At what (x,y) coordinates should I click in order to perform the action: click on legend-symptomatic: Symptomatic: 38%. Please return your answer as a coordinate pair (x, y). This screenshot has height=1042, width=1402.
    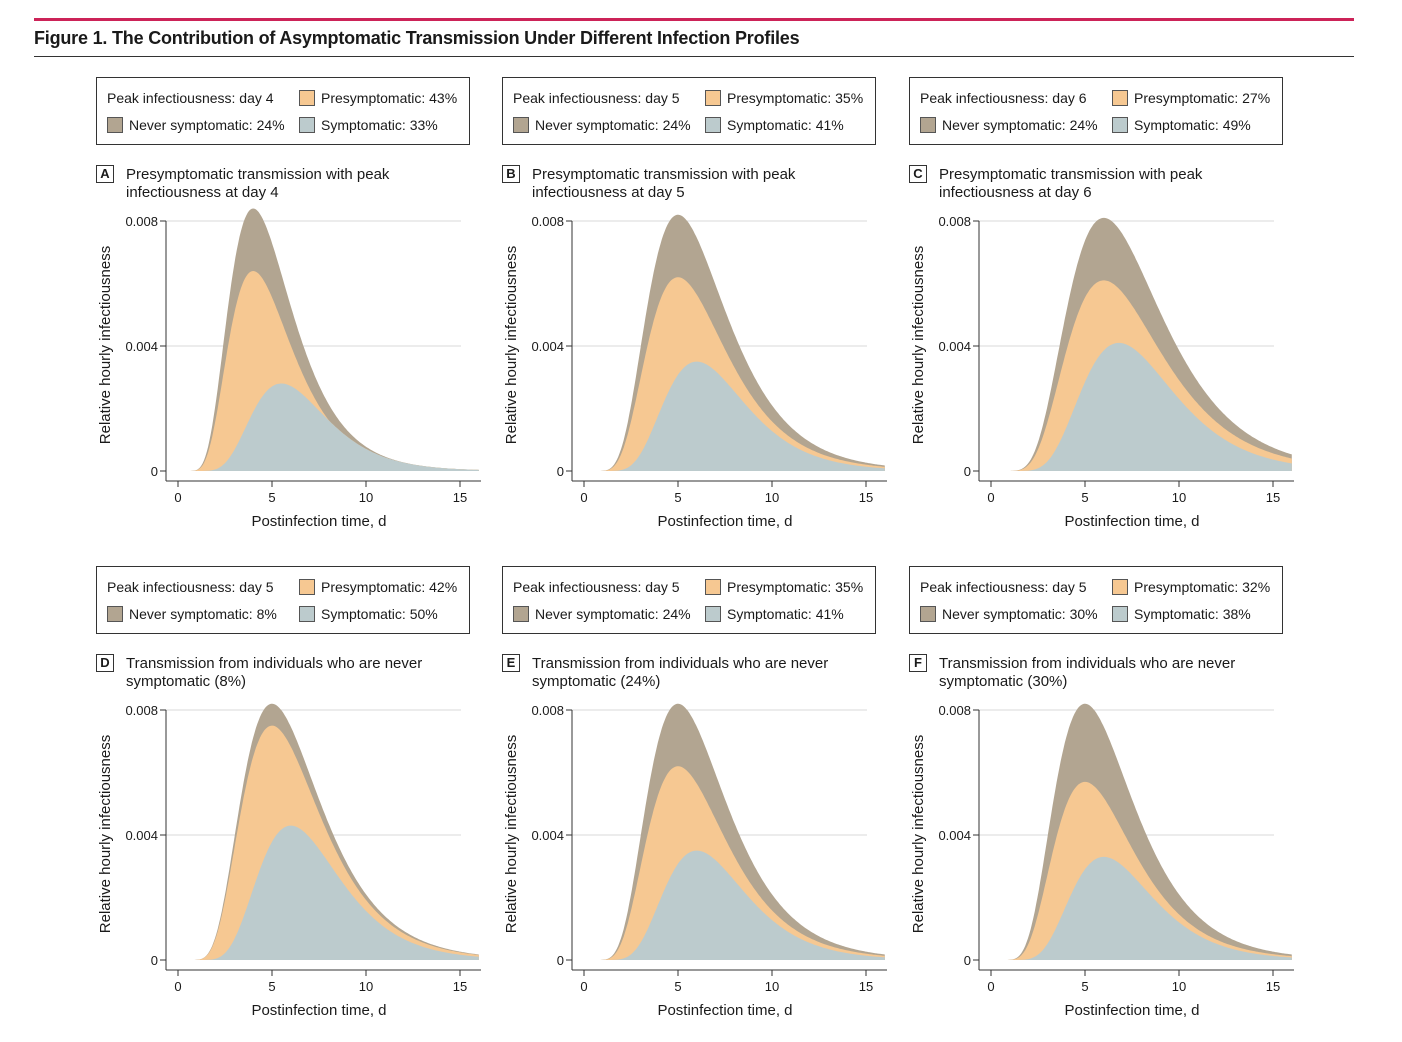
    Looking at the image, I should click on (1181, 614).